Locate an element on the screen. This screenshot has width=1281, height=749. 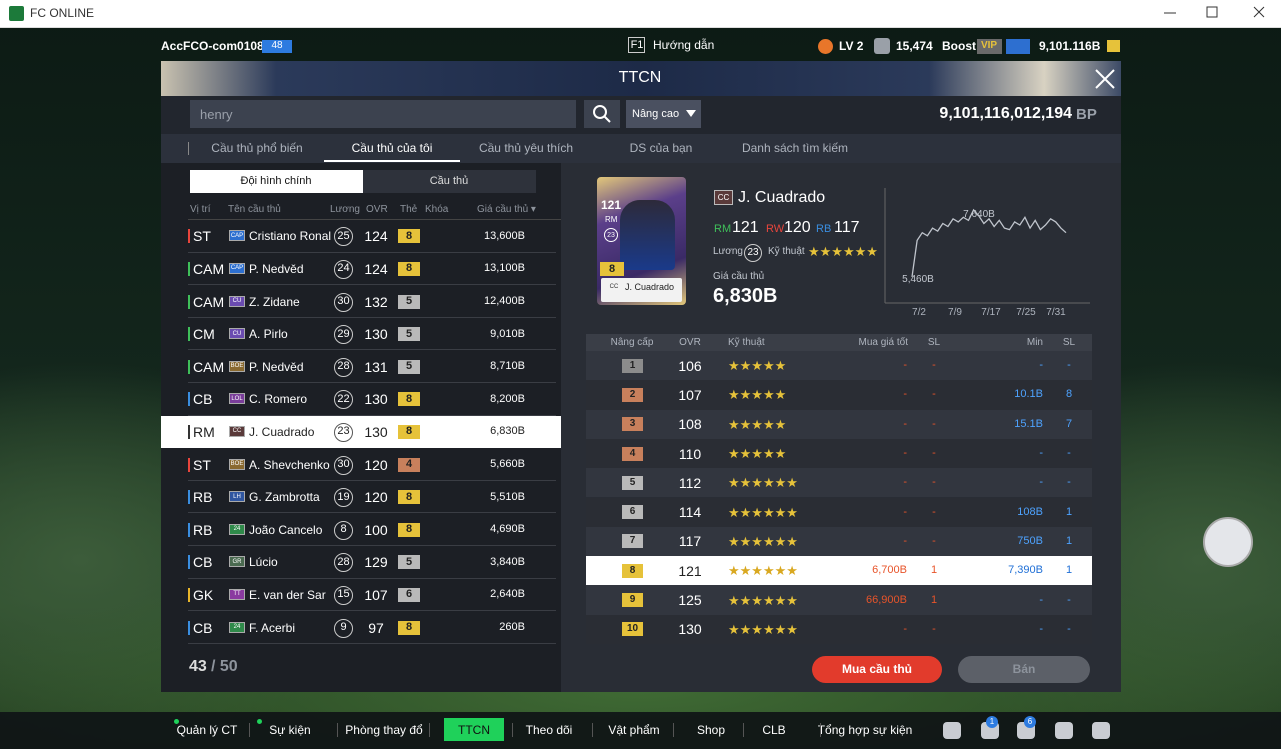
nav-item: Tổng hợp sự kiện is located at coordinates (865, 730).